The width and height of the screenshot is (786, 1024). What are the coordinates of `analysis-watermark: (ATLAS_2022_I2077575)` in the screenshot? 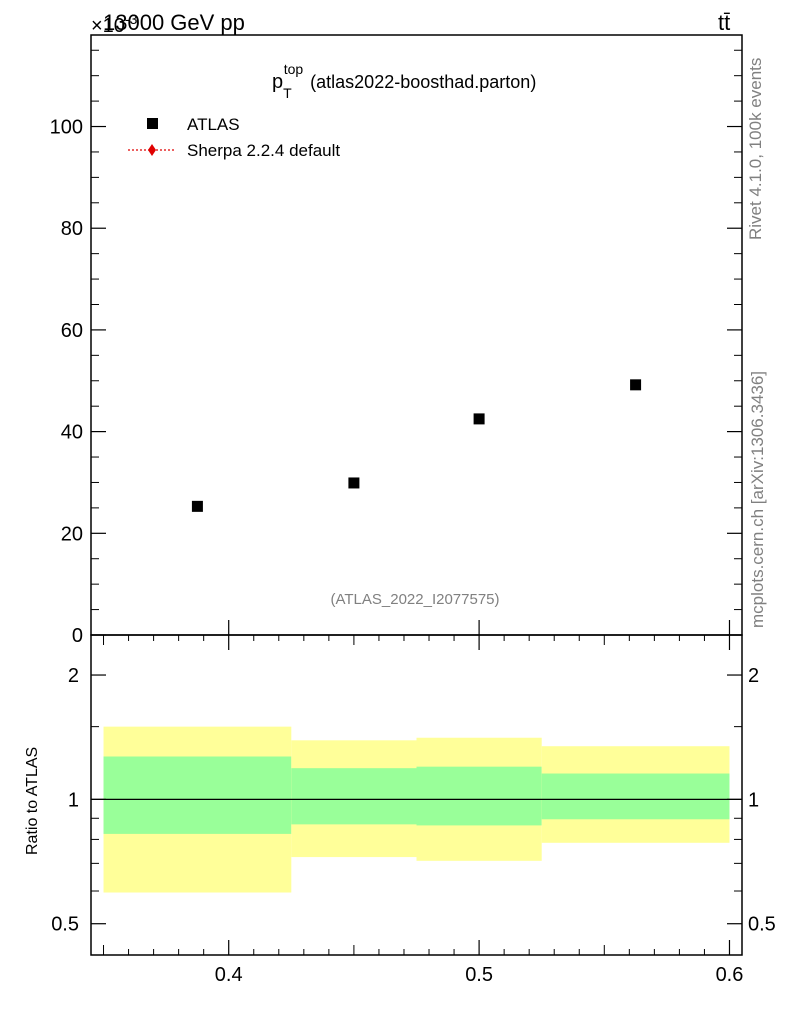 It's located at (414, 599).